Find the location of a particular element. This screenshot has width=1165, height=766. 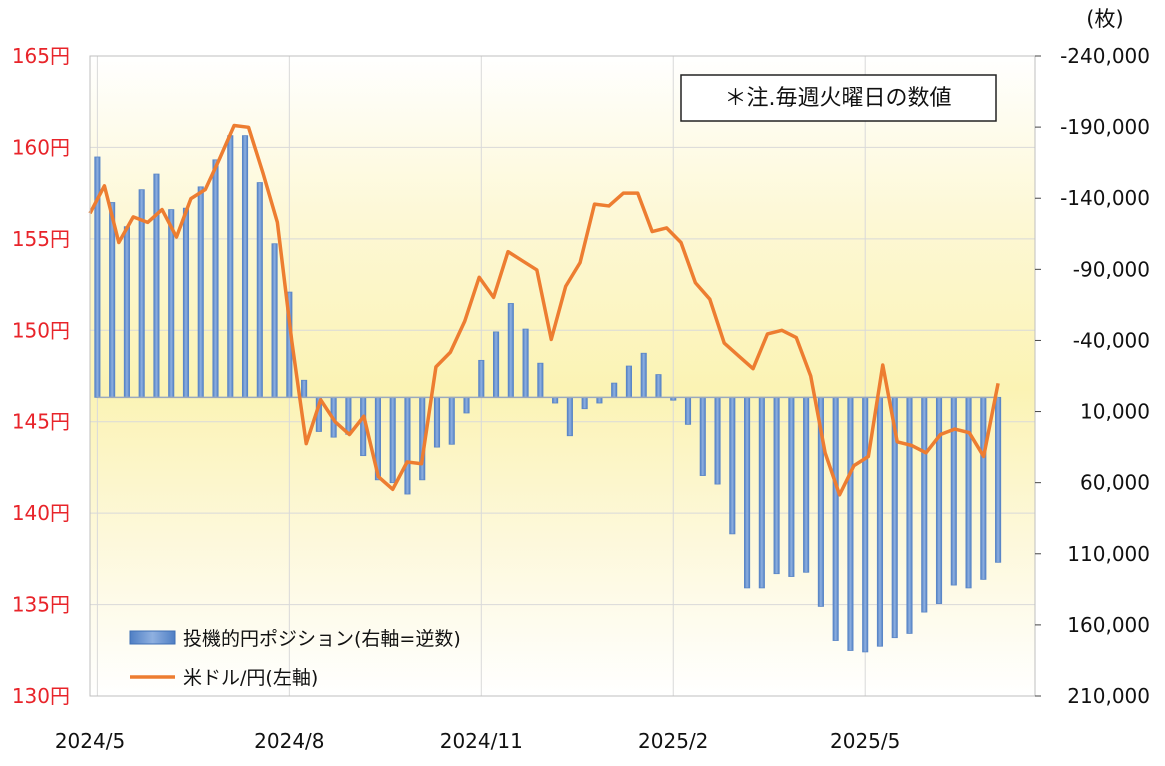

right-tick-label: 60,000 is located at coordinates (1115, 483).